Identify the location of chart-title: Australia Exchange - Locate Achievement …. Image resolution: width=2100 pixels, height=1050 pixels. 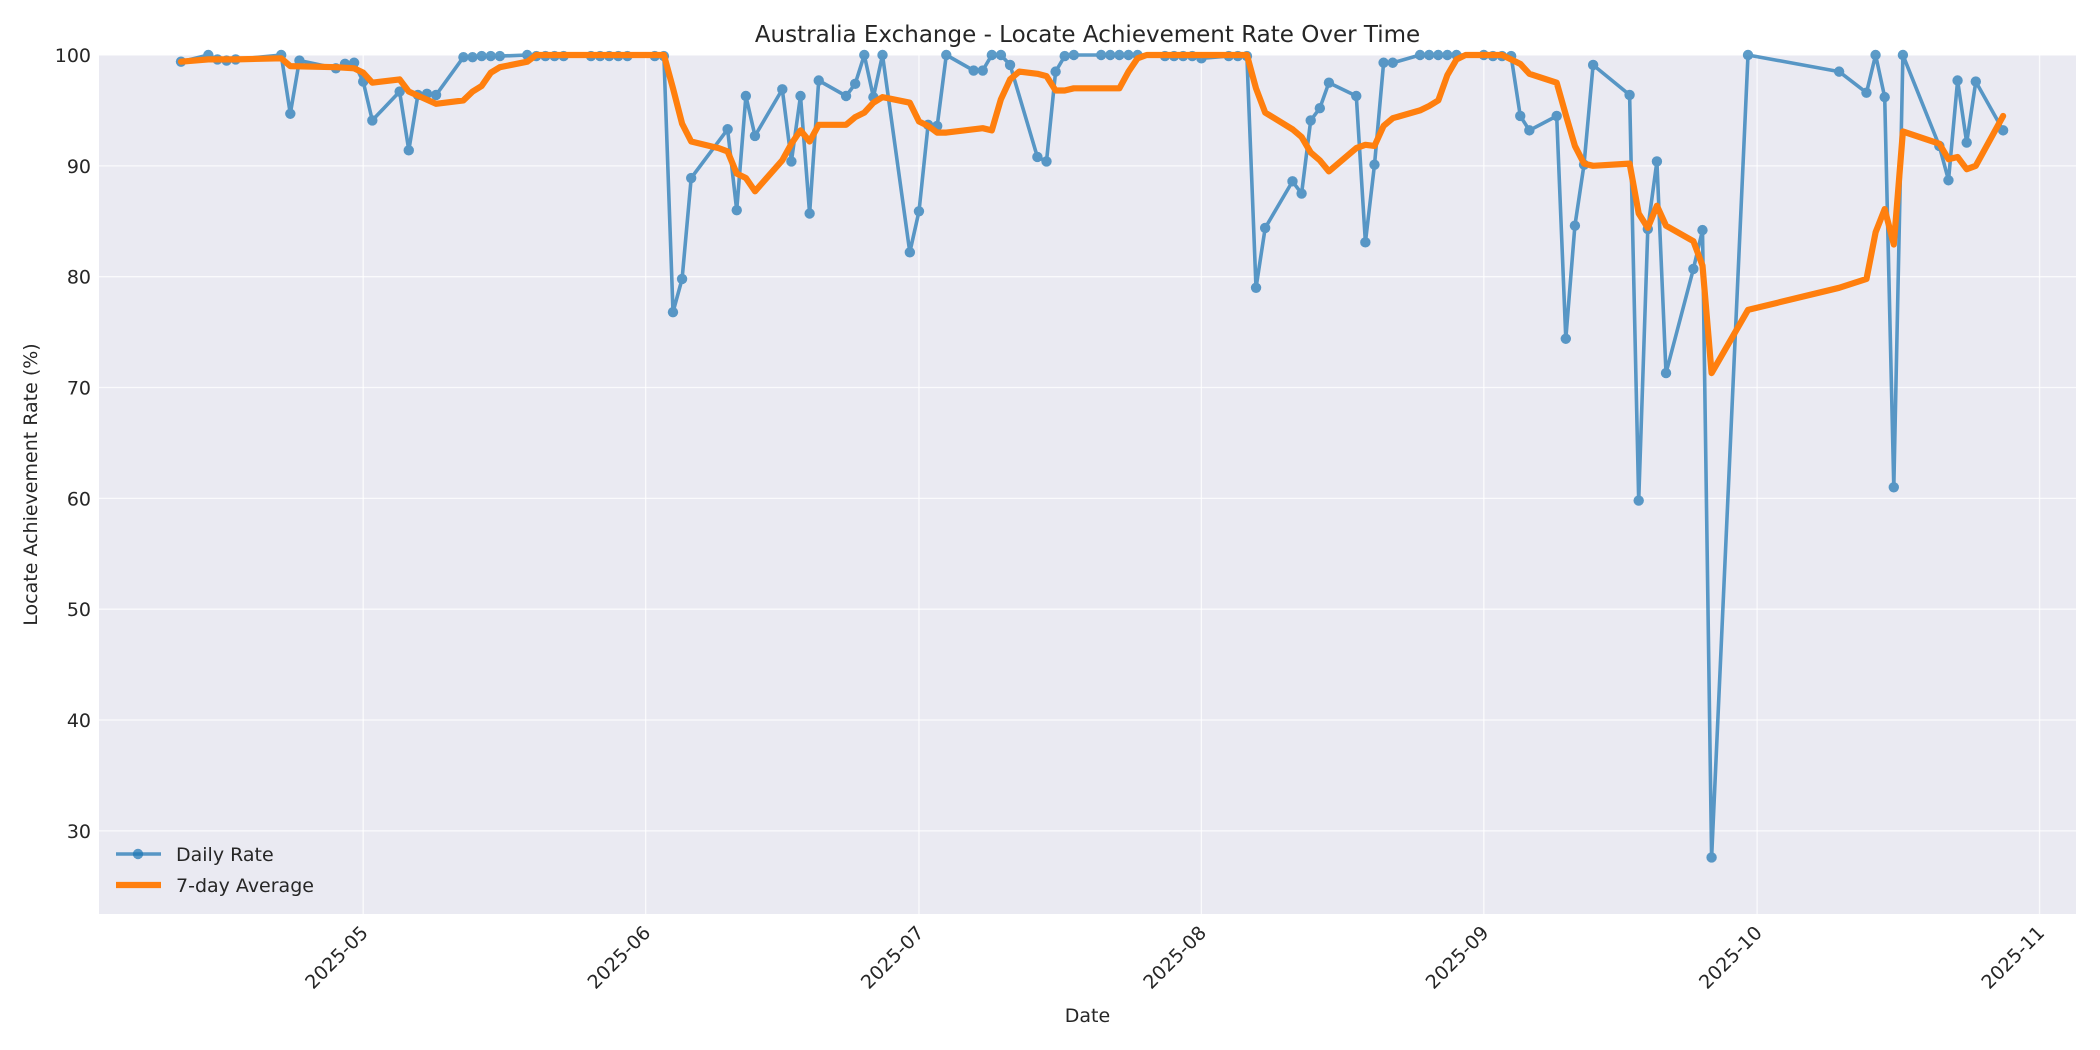
(1087, 35).